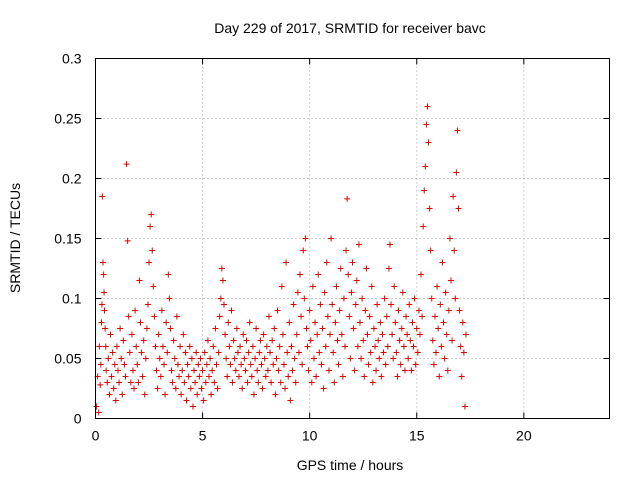 This screenshot has height=480, width=640. What do you see at coordinates (72, 299) in the screenshot?
I see `y-tick-label: 0.1` at bounding box center [72, 299].